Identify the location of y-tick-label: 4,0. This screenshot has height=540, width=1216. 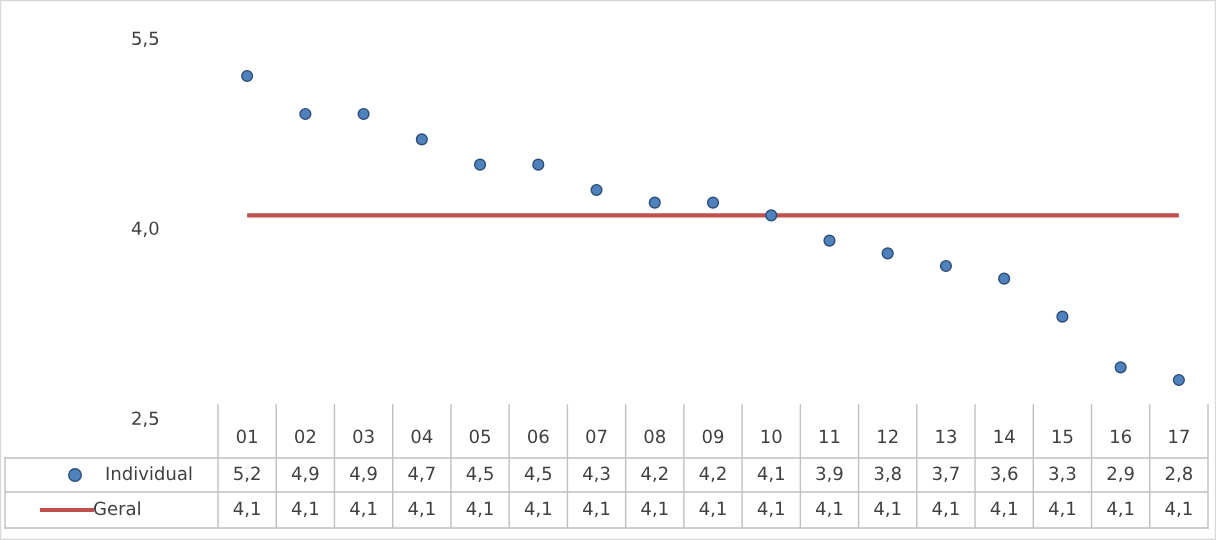
(145, 229).